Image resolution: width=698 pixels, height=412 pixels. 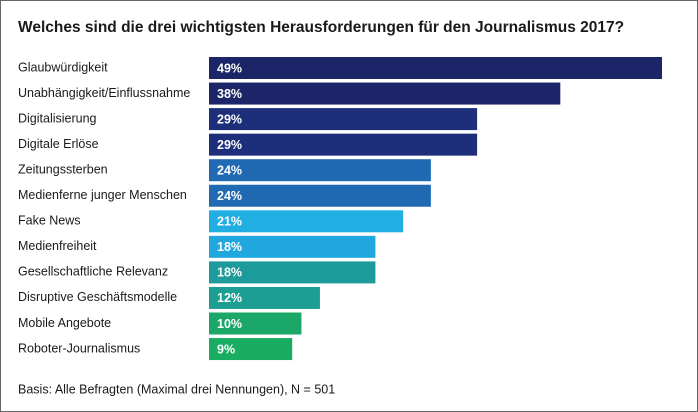 What do you see at coordinates (63, 169) in the screenshot?
I see `category-label: Zeitungssterben` at bounding box center [63, 169].